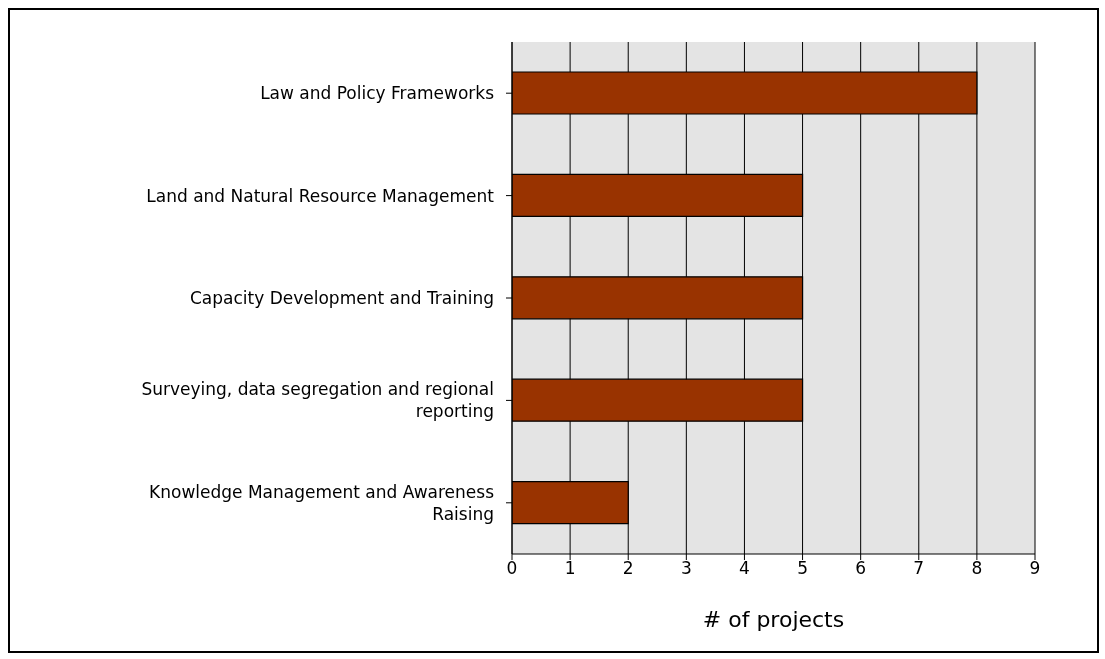 Image resolution: width=1105 pixels, height=659 pixels. Describe the element at coordinates (317, 400) in the screenshot. I see `y-tick-label: Surveying, data segregation and regional reporting` at that location.